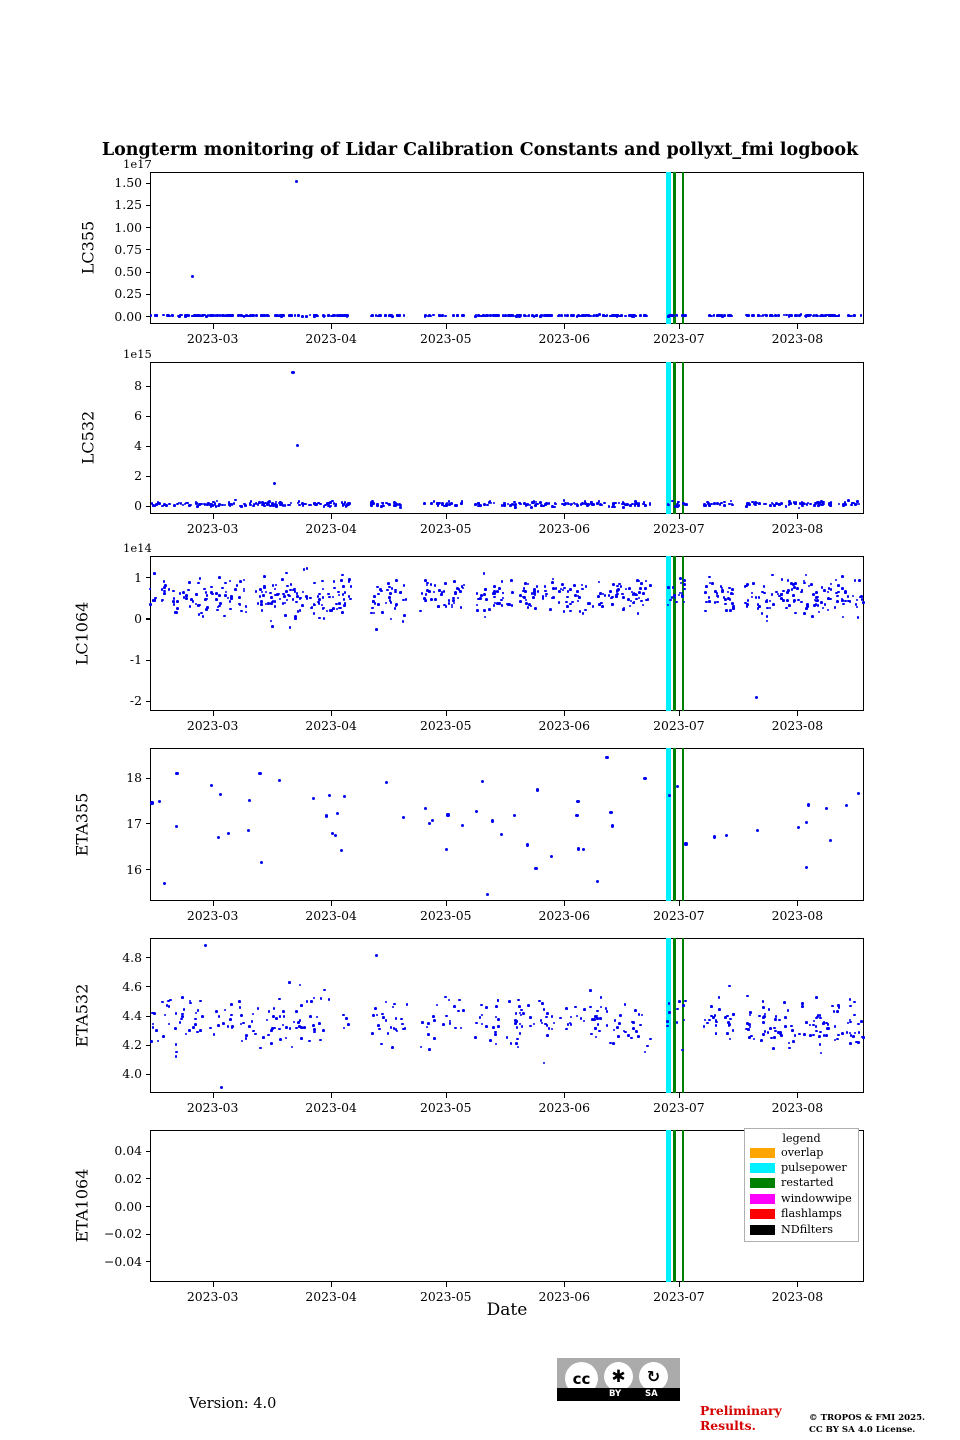 The image size is (960, 1440). Describe the element at coordinates (618, 1379) in the screenshot. I see `cc-license-badge: cc ✱ ↻ BY SA` at that location.